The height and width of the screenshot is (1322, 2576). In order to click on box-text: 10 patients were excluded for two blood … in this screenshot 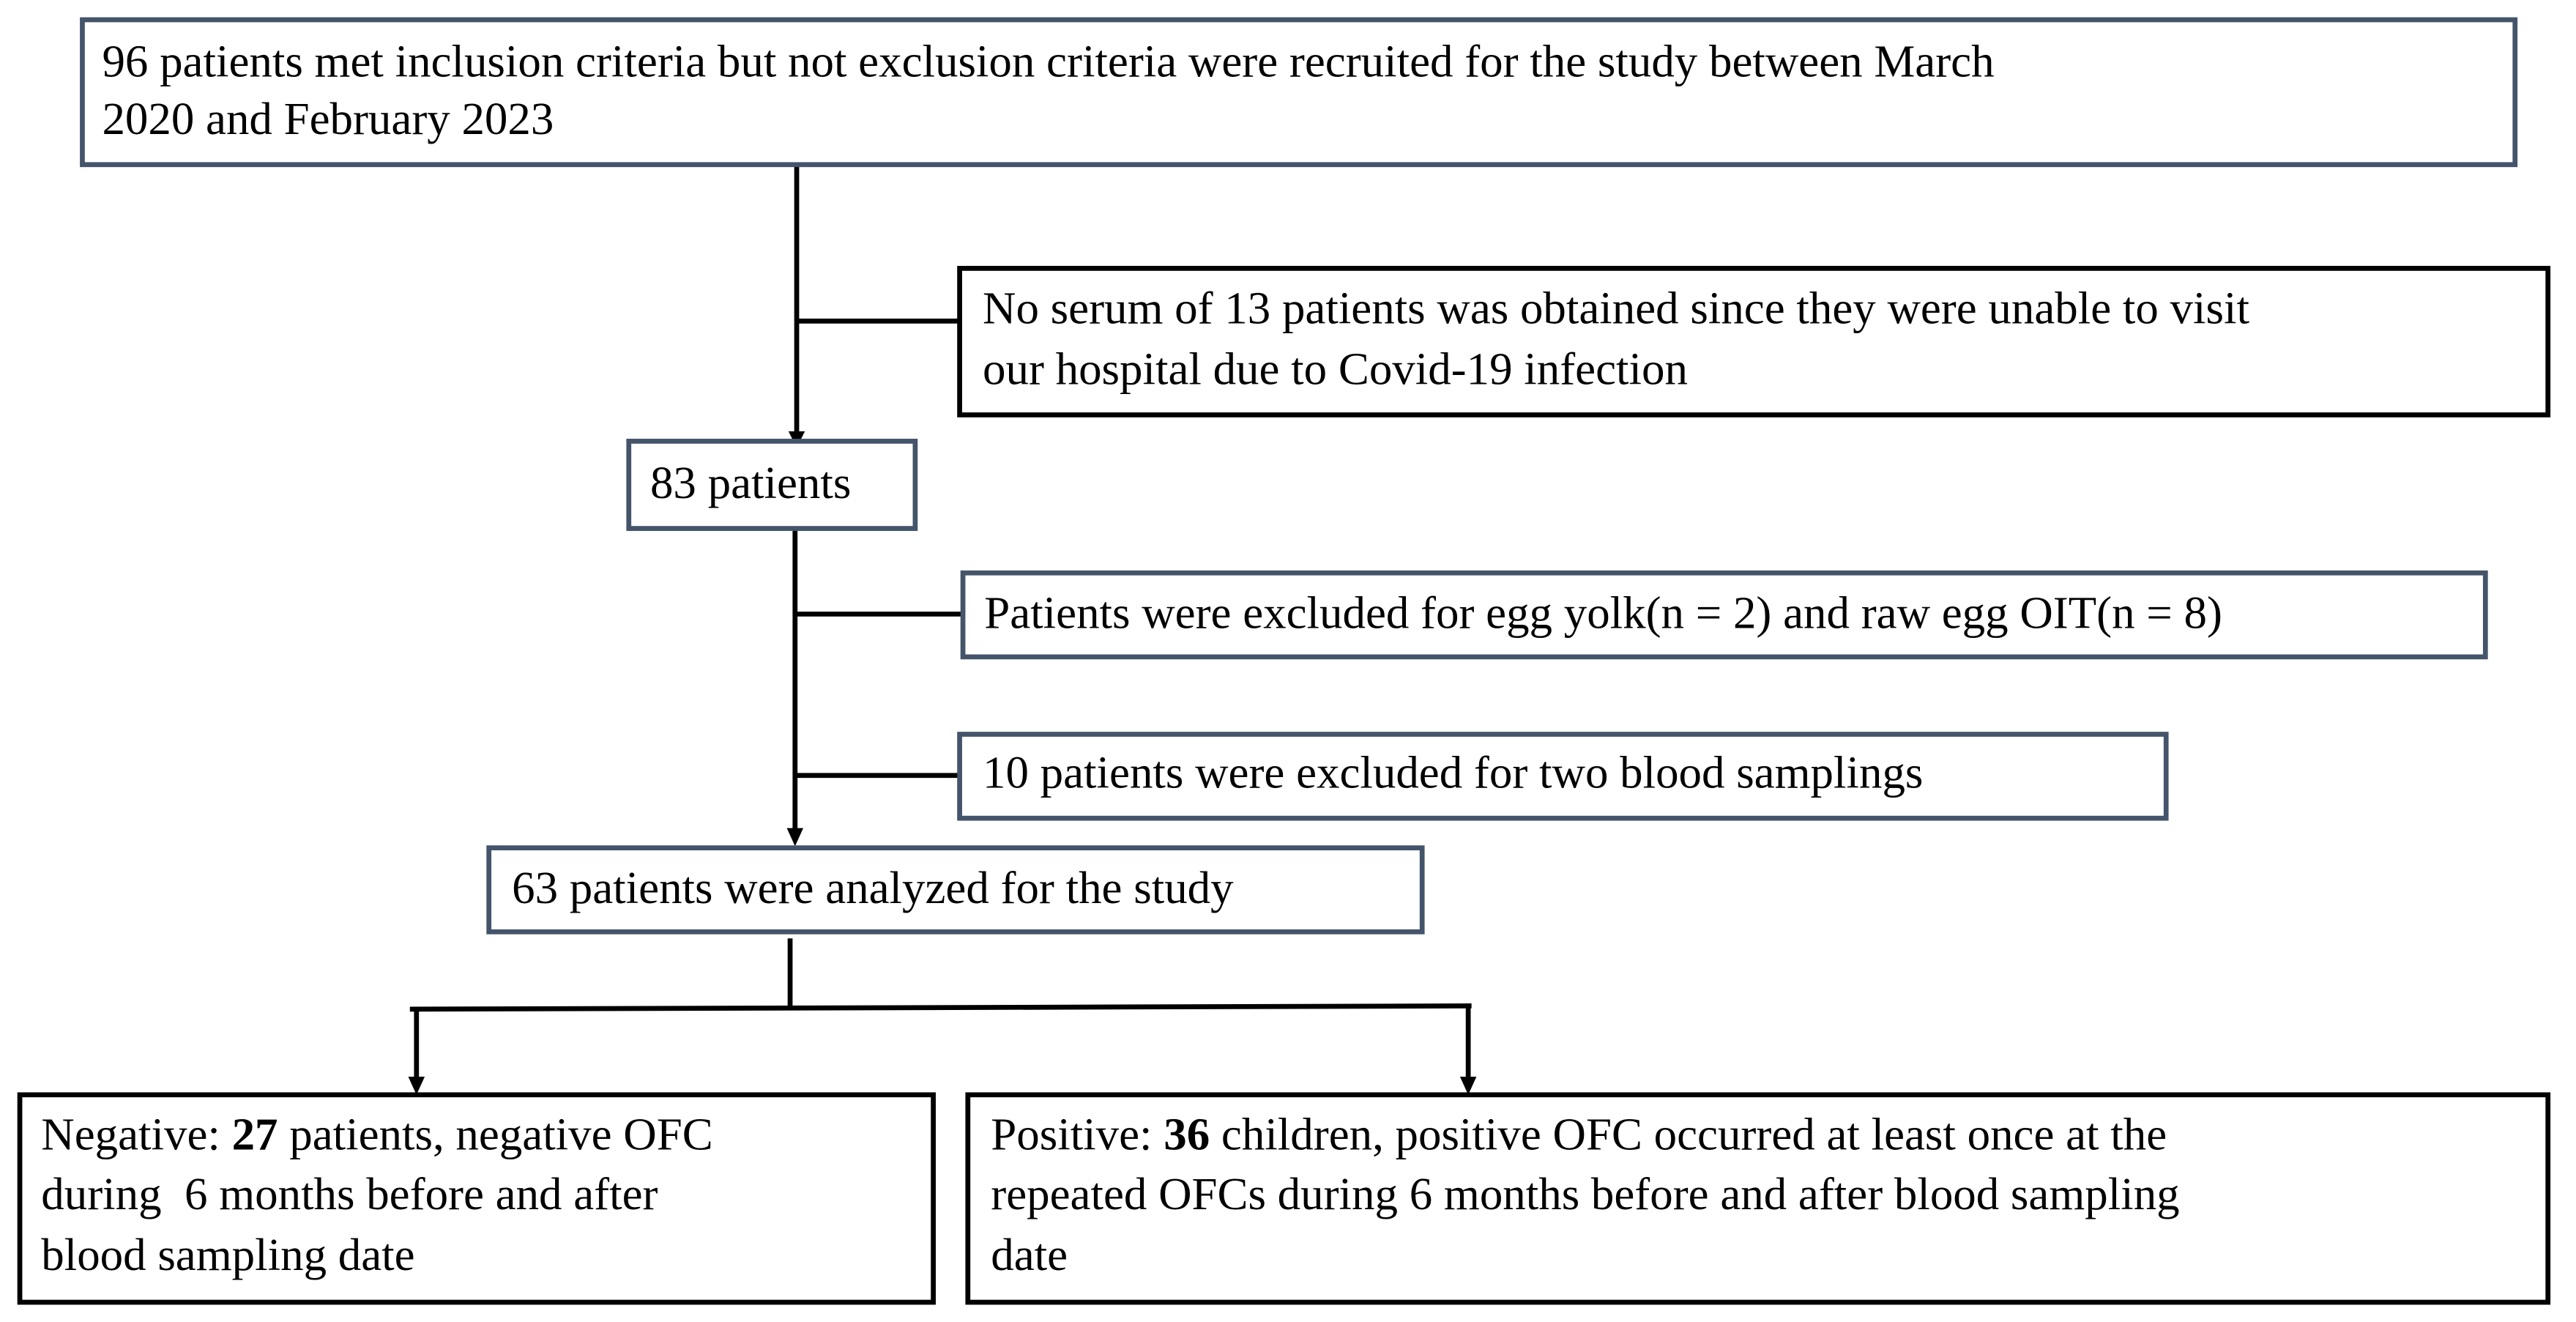, I will do `click(1453, 772)`.